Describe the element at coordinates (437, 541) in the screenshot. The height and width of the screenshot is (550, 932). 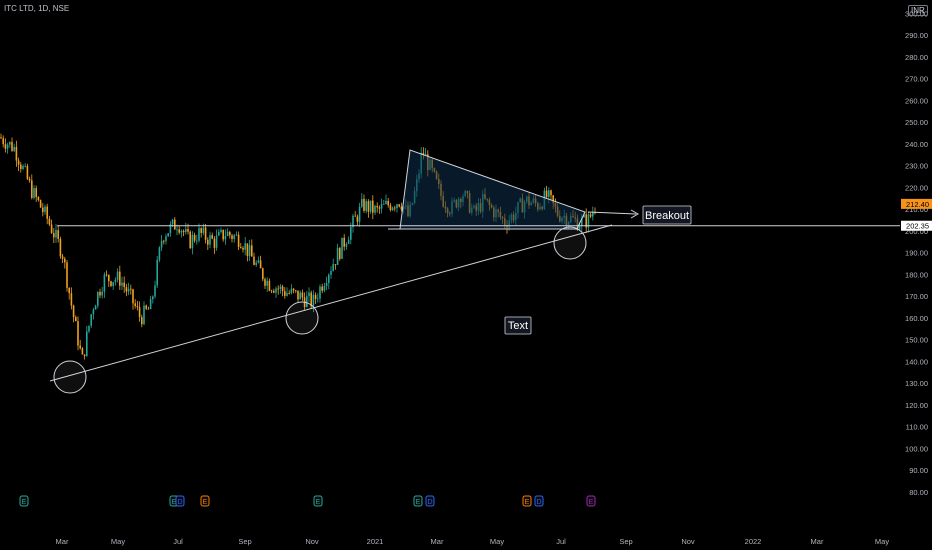
I see `time-tick-label: Mar` at that location.